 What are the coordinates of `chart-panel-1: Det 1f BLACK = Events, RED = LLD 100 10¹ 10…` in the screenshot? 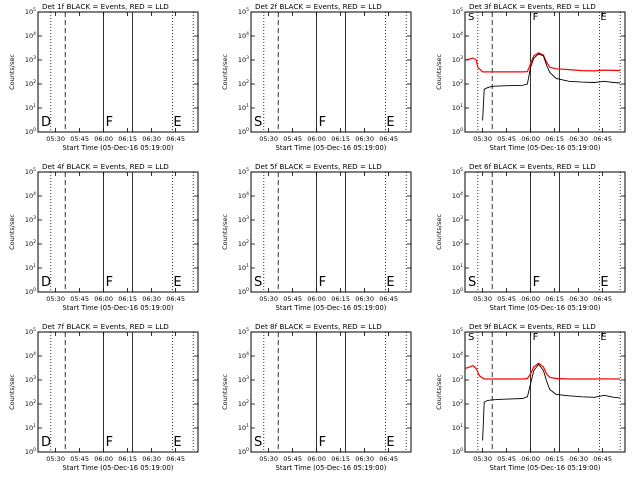 It's located at (103, 77).